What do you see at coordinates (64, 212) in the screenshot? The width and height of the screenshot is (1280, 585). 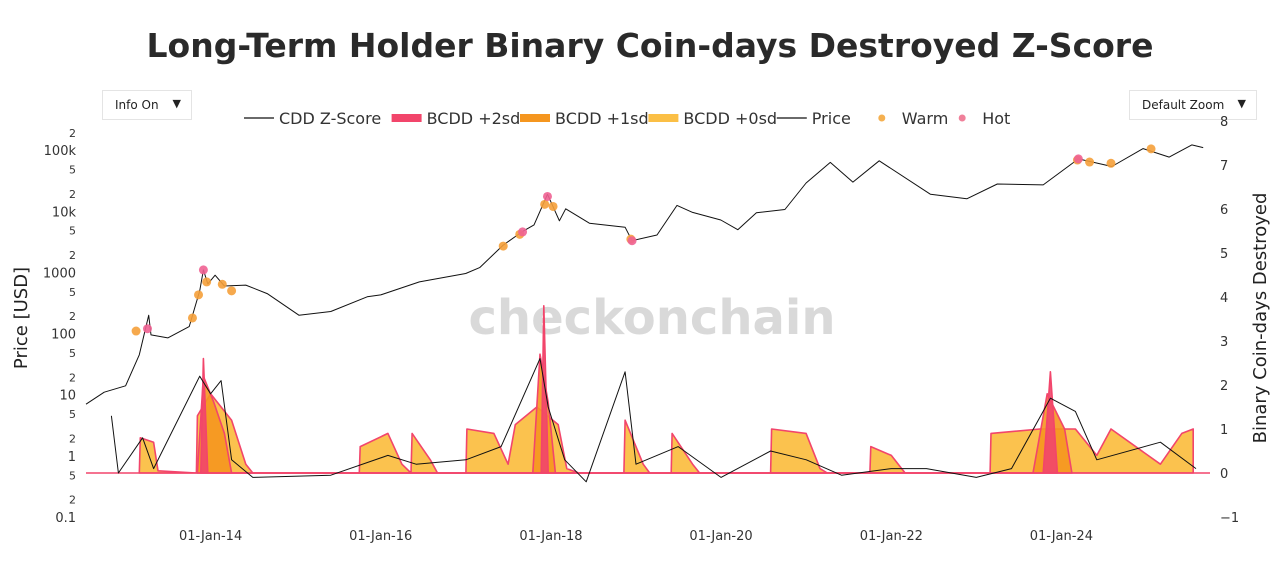 I see `left-tick-label: 10k` at bounding box center [64, 212].